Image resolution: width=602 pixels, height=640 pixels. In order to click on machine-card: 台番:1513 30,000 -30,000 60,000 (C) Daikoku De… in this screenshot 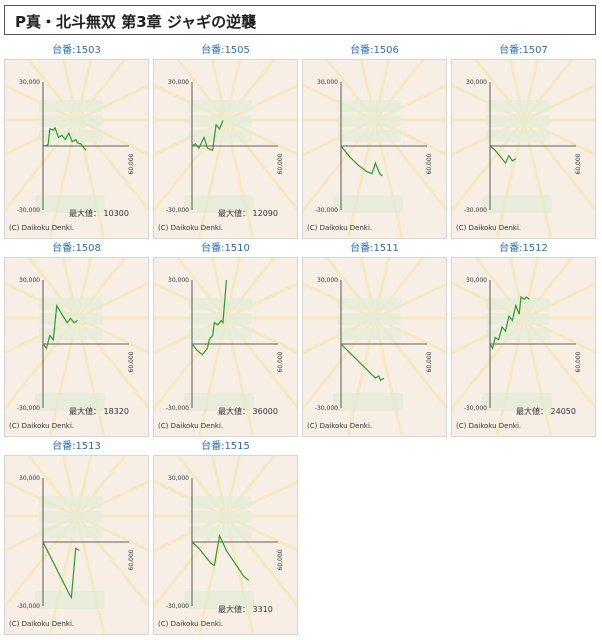, I will do `click(76, 538)`.